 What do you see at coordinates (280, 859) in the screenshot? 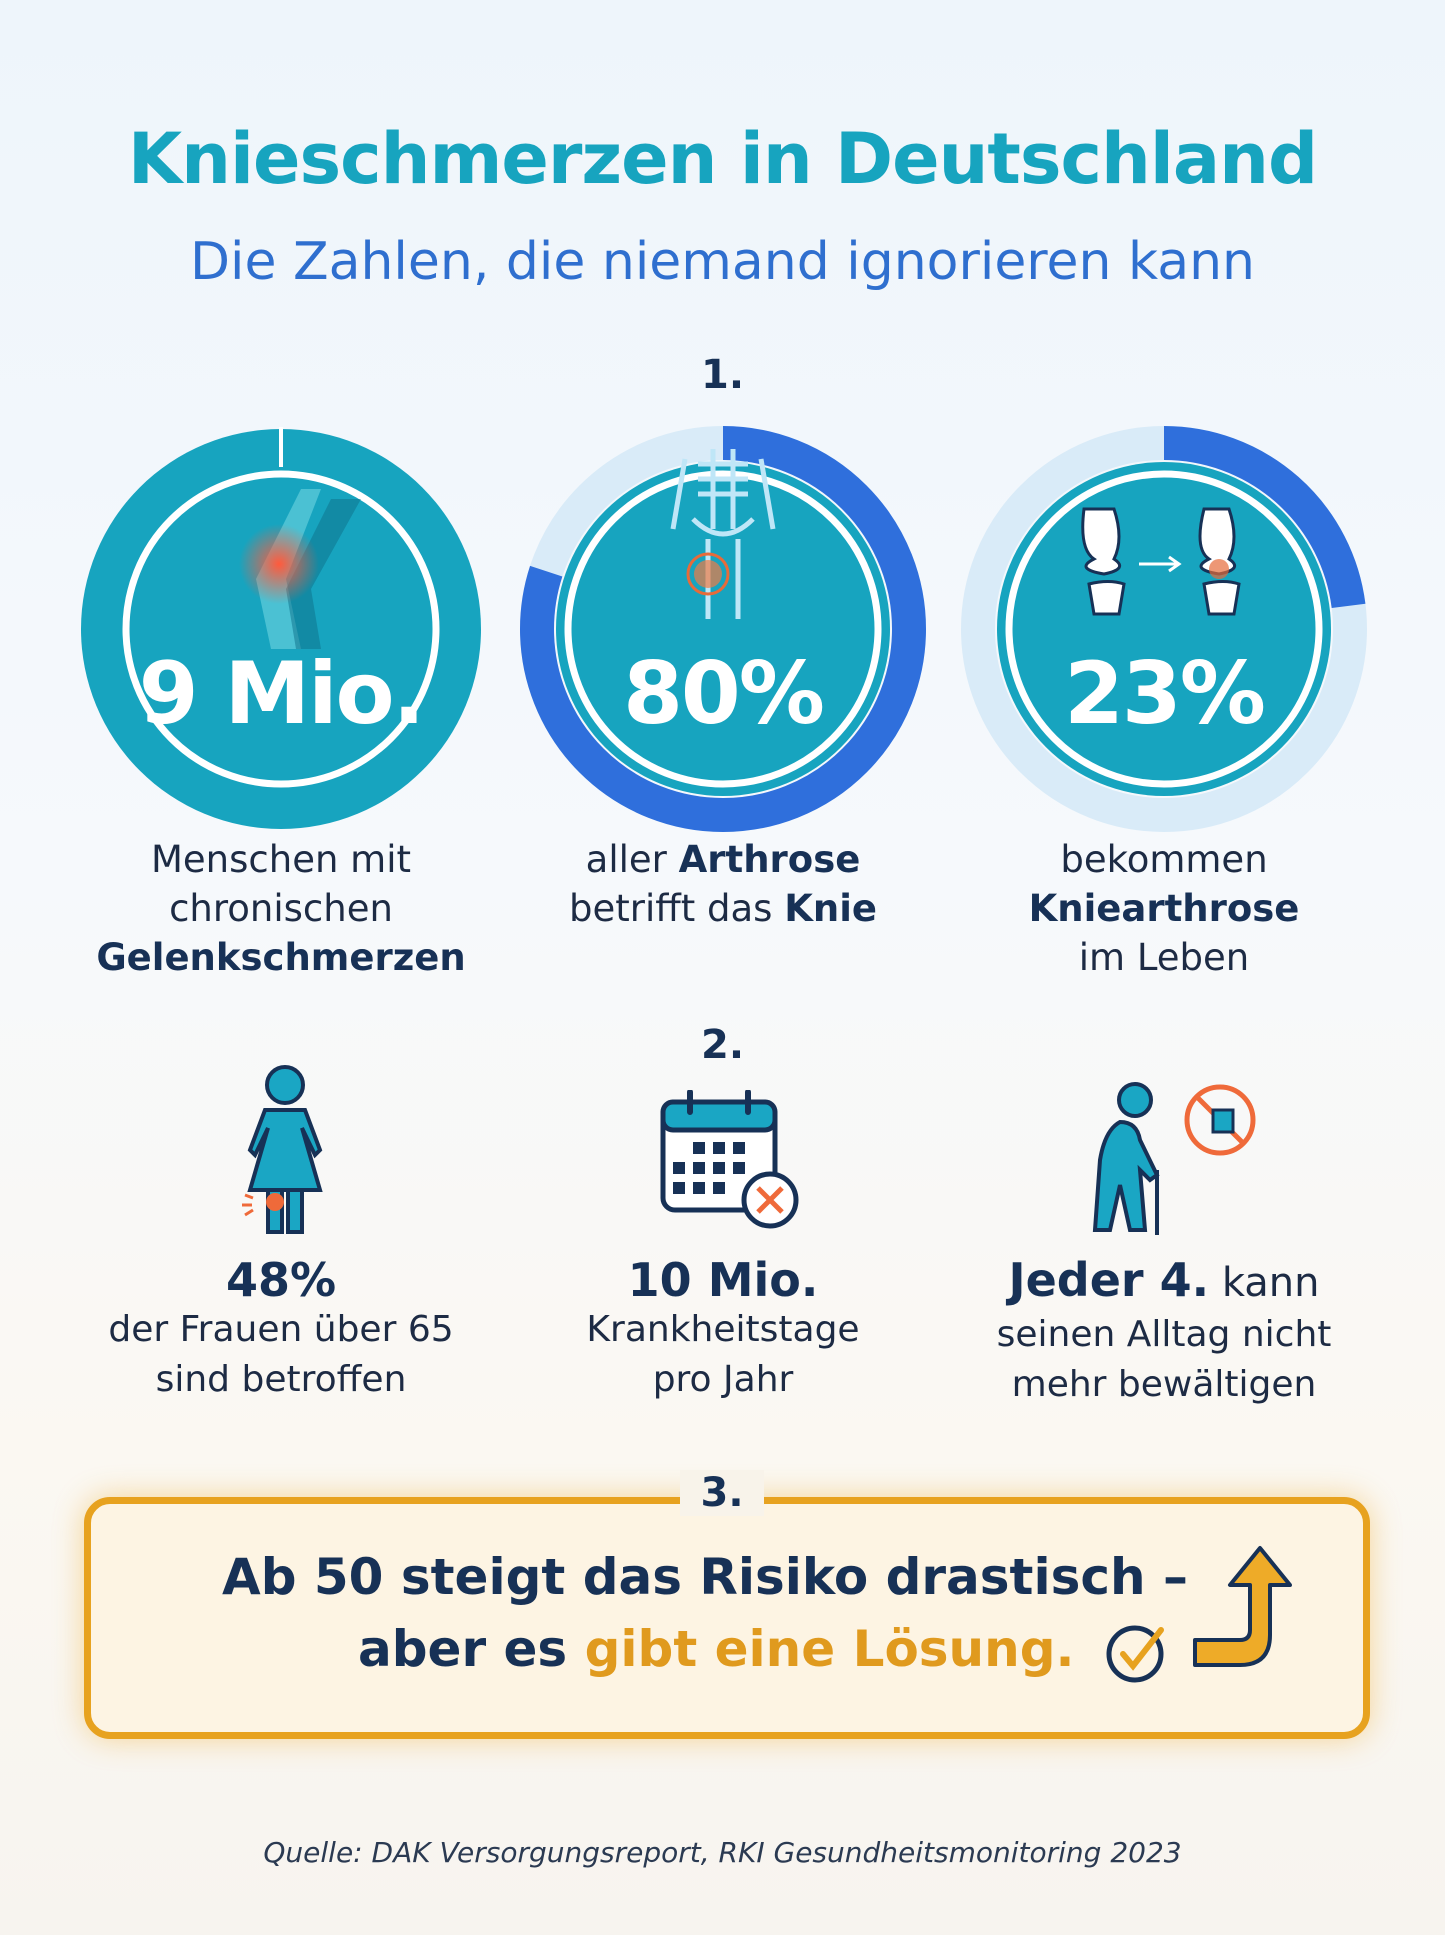
I see `label-line: Menschen mit` at bounding box center [280, 859].